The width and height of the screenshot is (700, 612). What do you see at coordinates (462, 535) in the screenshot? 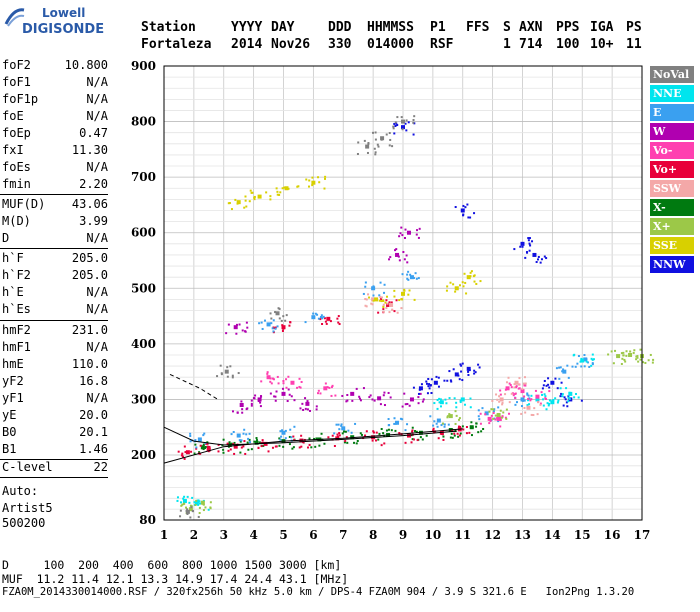
I see `x-tick-label: 11` at bounding box center [462, 535].